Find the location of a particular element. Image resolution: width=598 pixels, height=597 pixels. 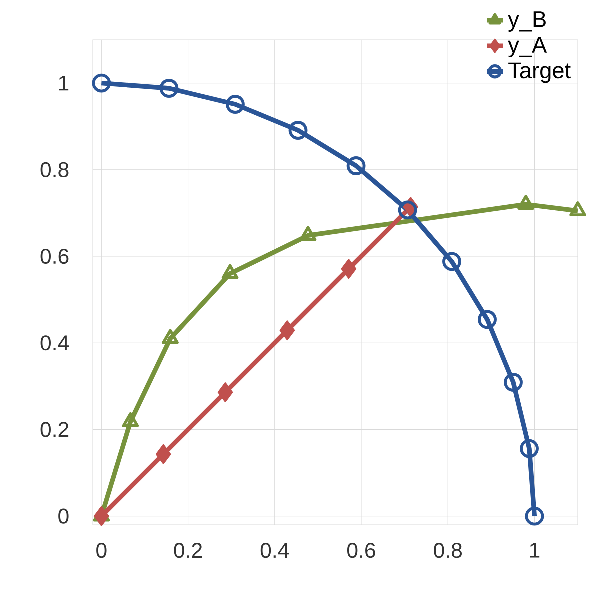

legend-label: y_A is located at coordinates (528, 47).